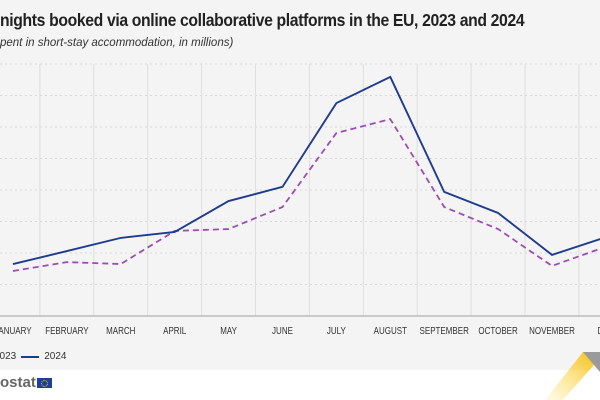  I want to click on legend-swatch-2024, so click(30, 356).